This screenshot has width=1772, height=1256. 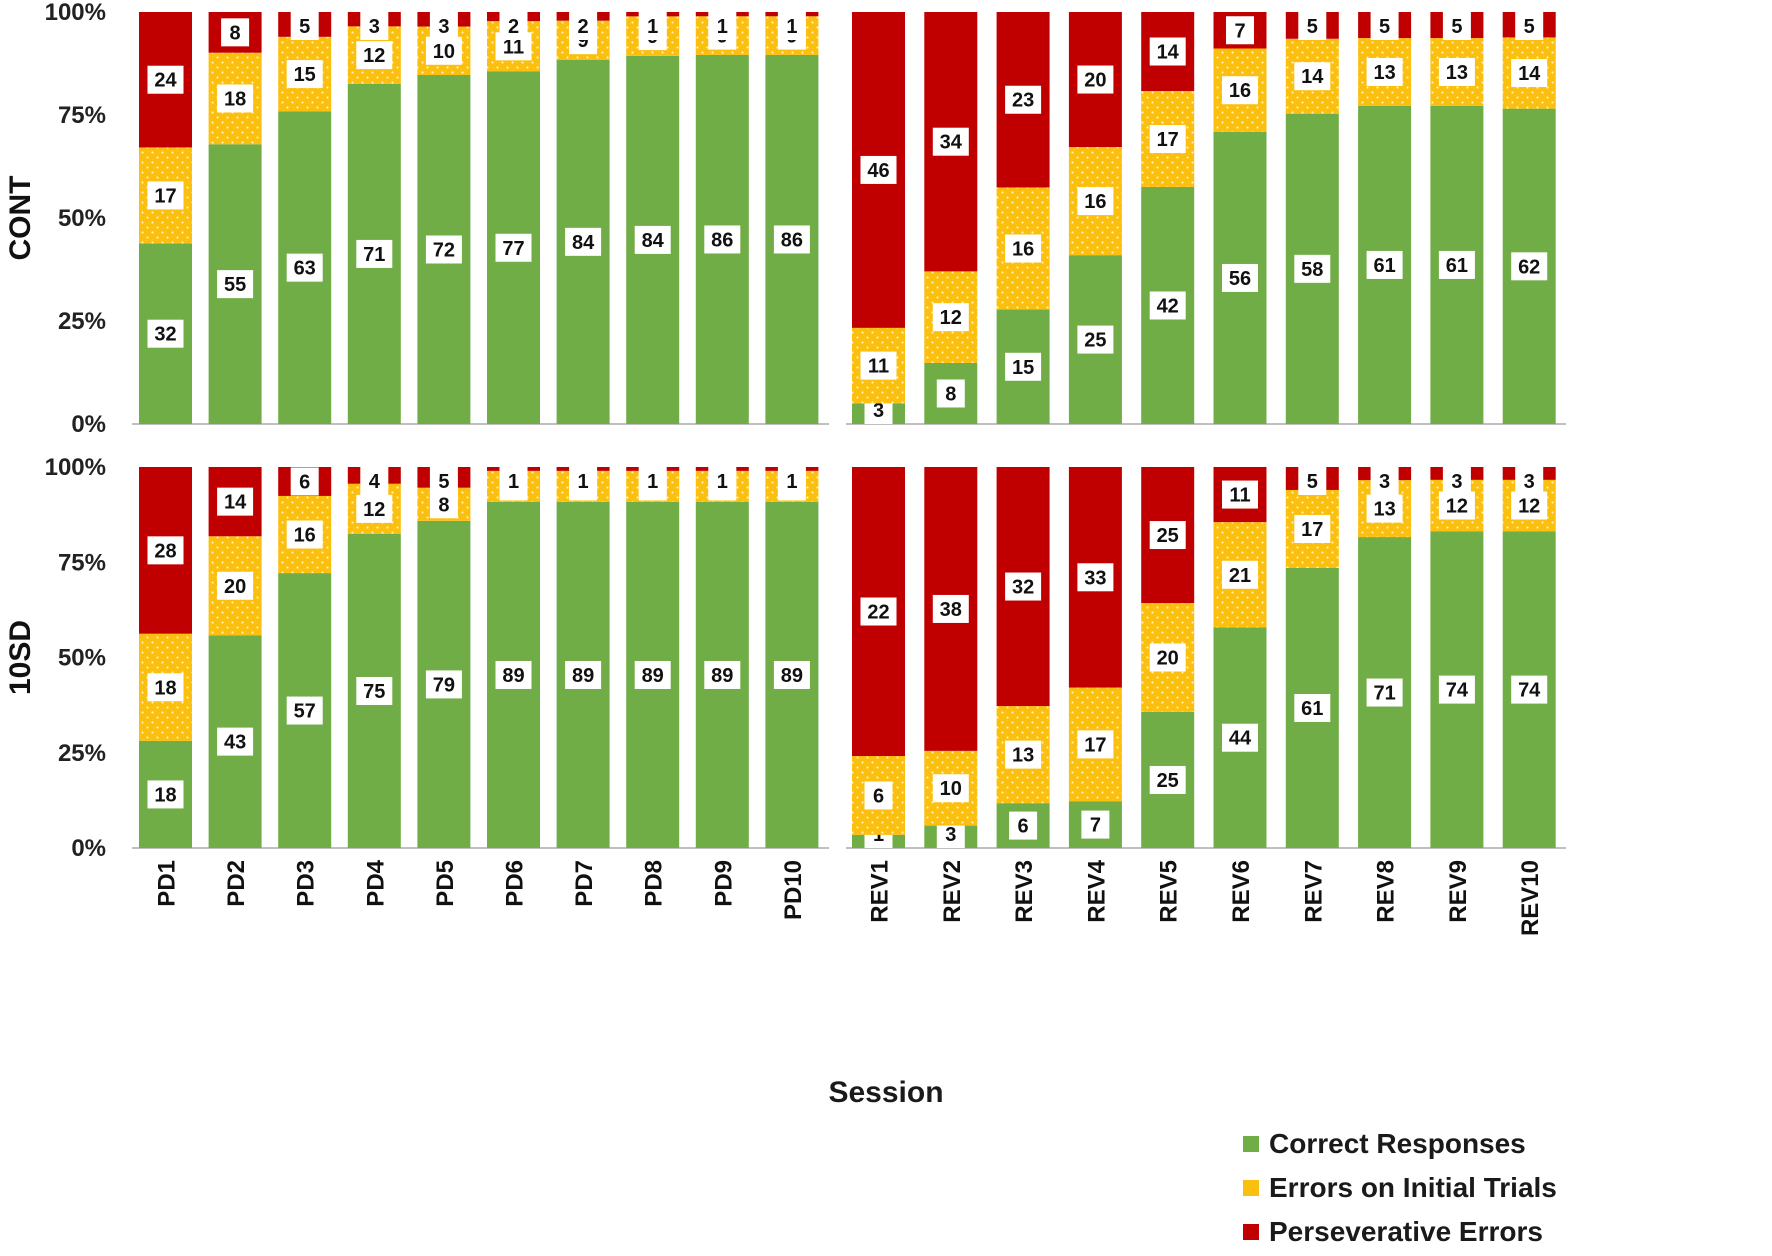 I want to click on value-label-CONT-PD4-correct: 71, so click(x=374, y=255).